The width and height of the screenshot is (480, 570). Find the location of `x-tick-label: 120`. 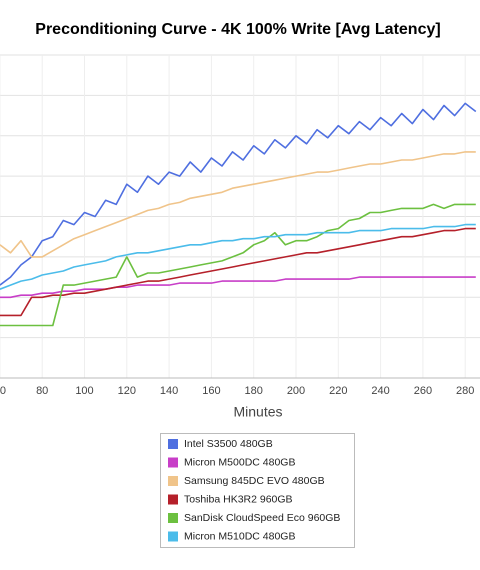

x-tick-label: 120 is located at coordinates (127, 391).